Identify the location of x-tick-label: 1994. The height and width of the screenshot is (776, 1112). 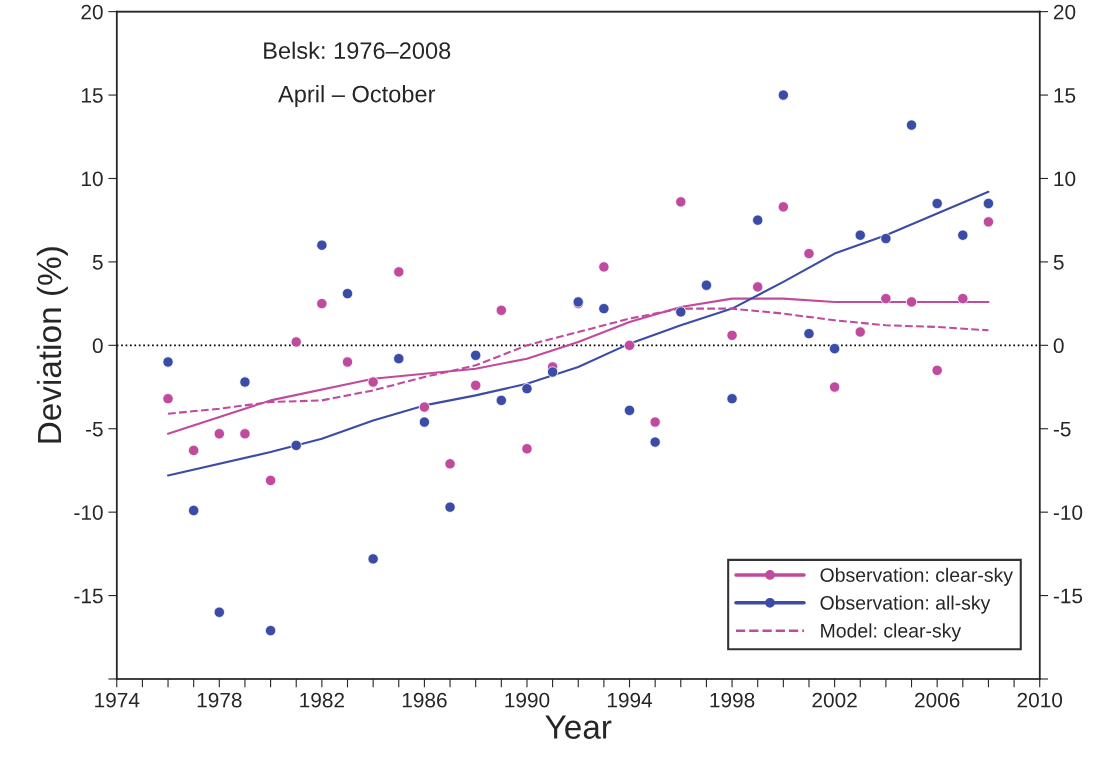
(630, 700).